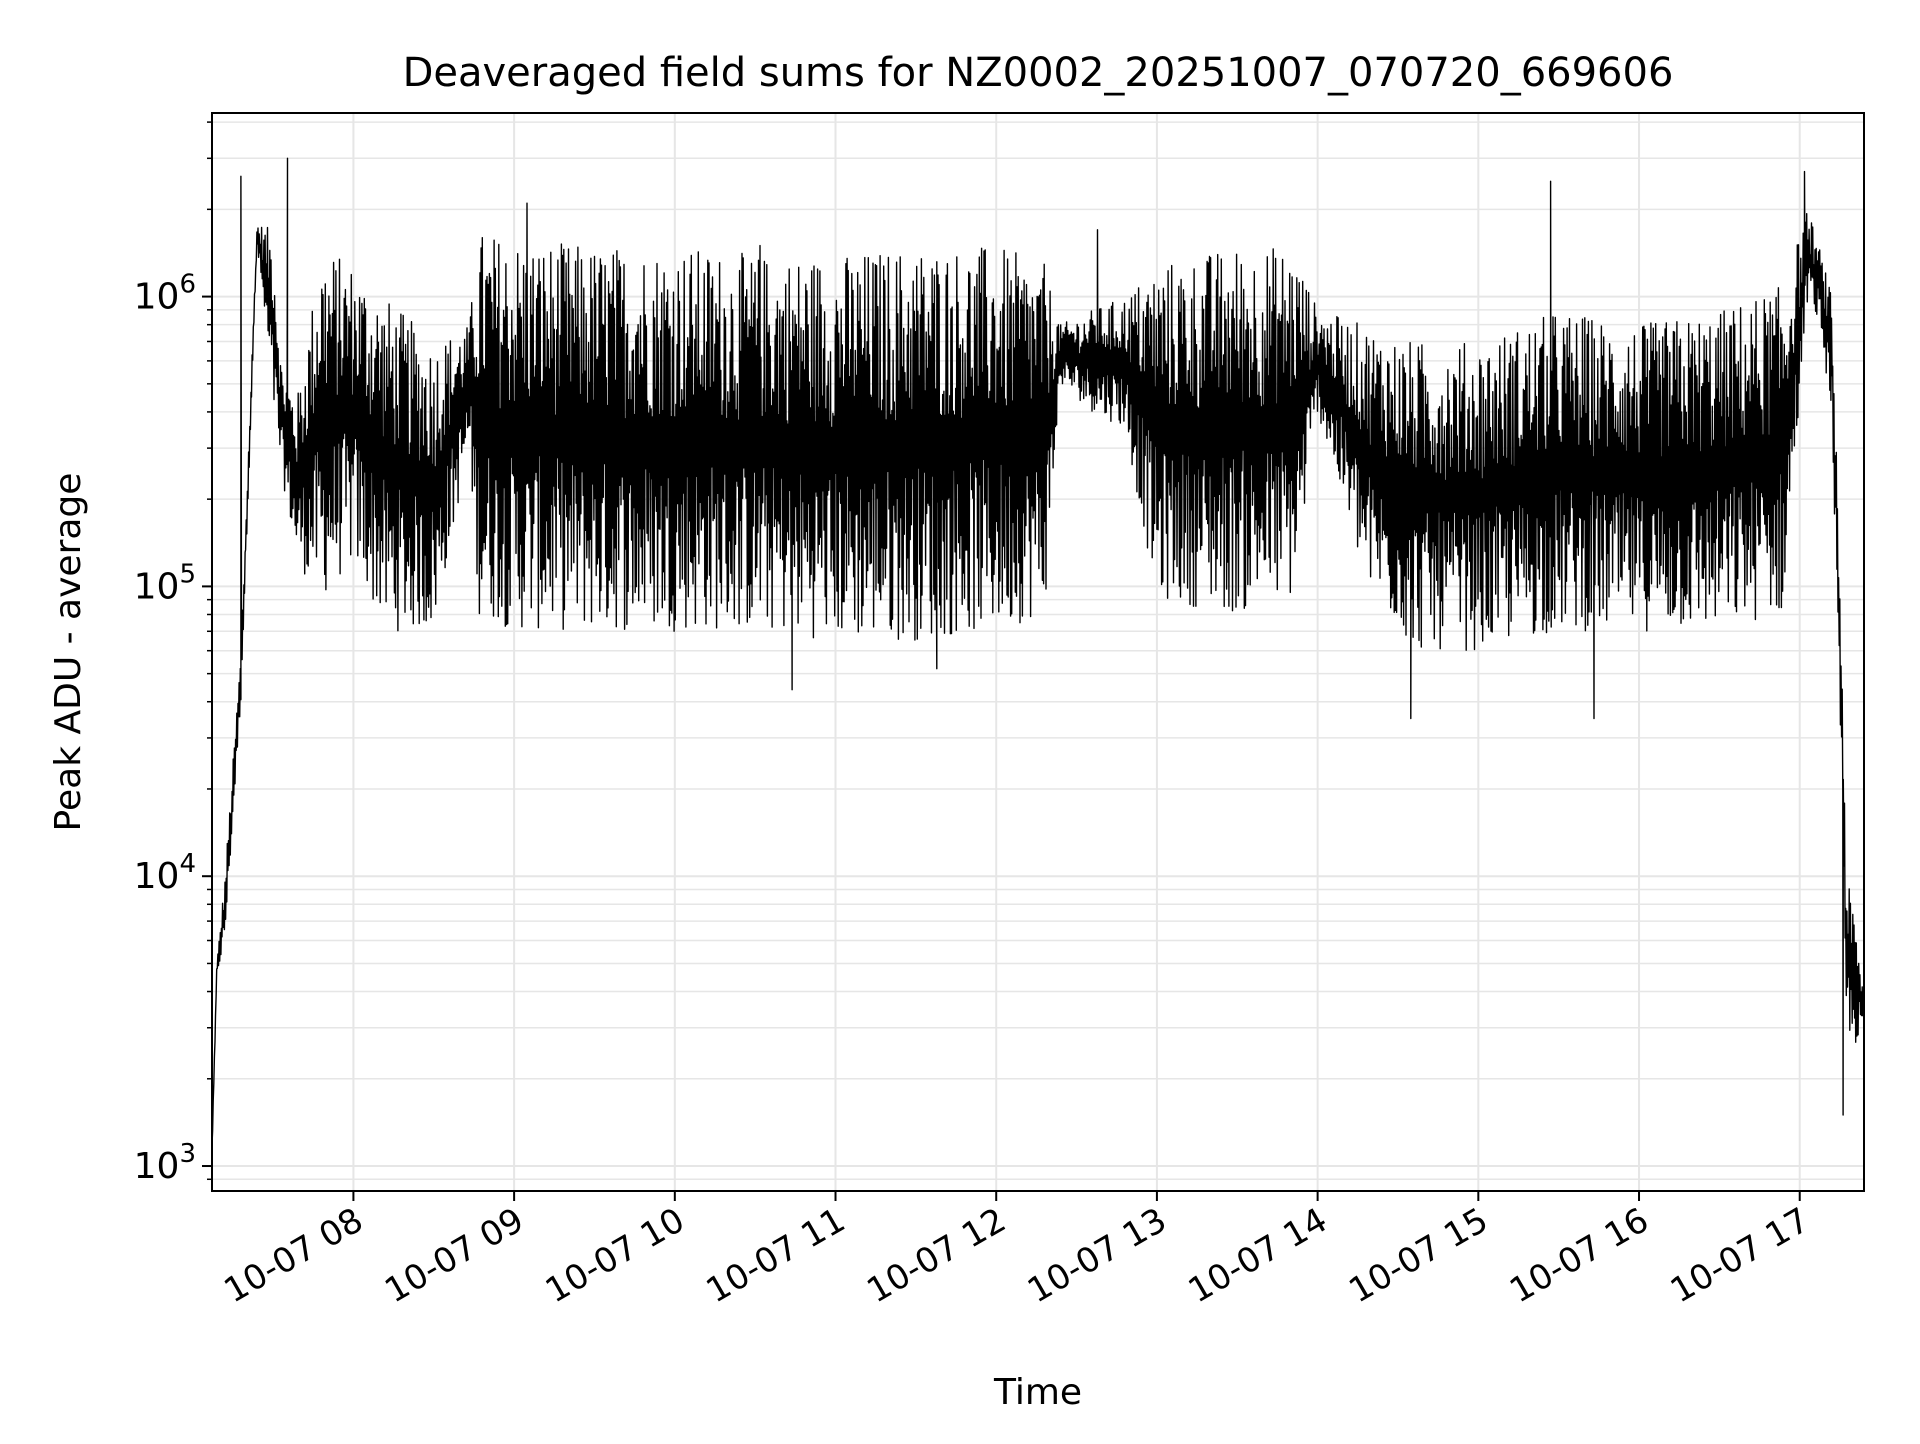 Image resolution: width=1920 pixels, height=1444 pixels. Describe the element at coordinates (1258, 1255) in the screenshot. I see `x-tick-label: 10-07 14` at that location.